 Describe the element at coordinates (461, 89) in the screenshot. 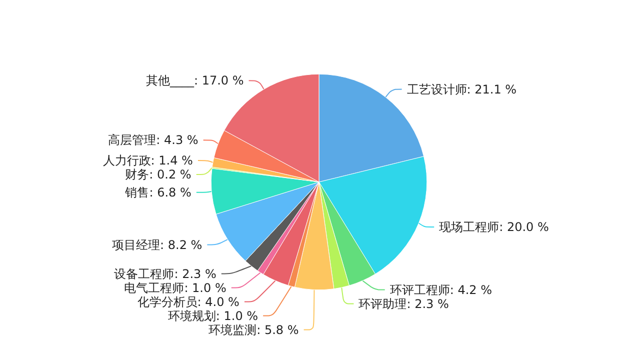

I see `slice-label: 工艺设计师: 21.1 %` at that location.